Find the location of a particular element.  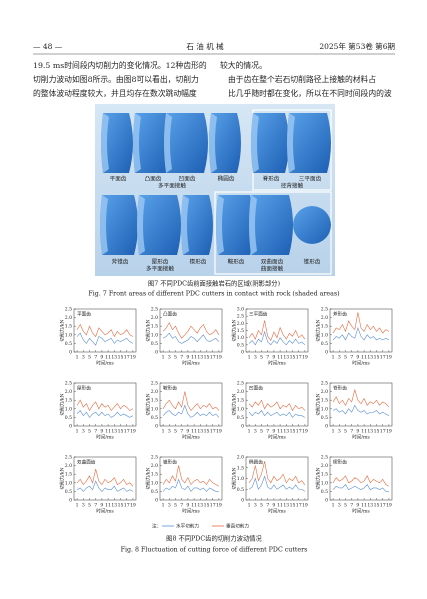

cutter-label: 双曲面齿 is located at coordinates (272, 262).